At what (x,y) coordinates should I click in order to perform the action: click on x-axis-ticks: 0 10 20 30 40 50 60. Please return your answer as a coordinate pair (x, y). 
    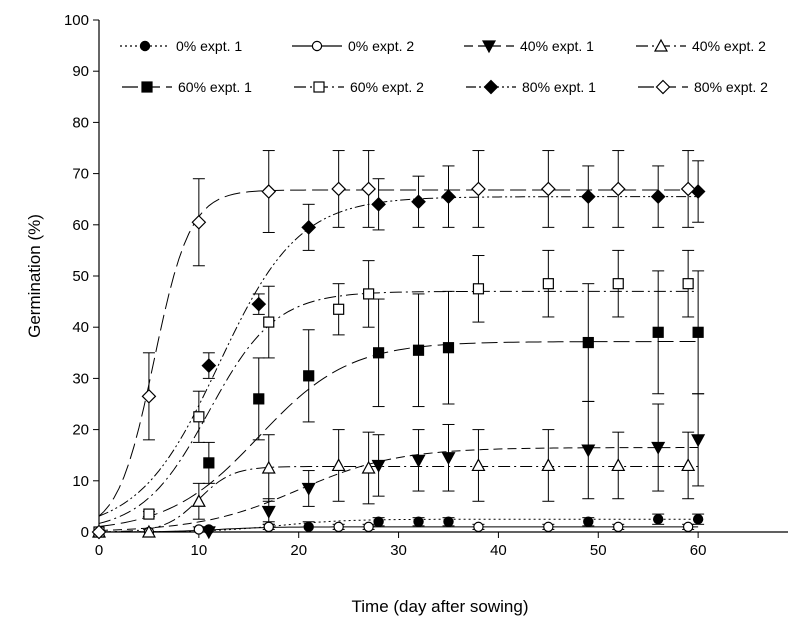
    Looking at the image, I should click on (401, 545).